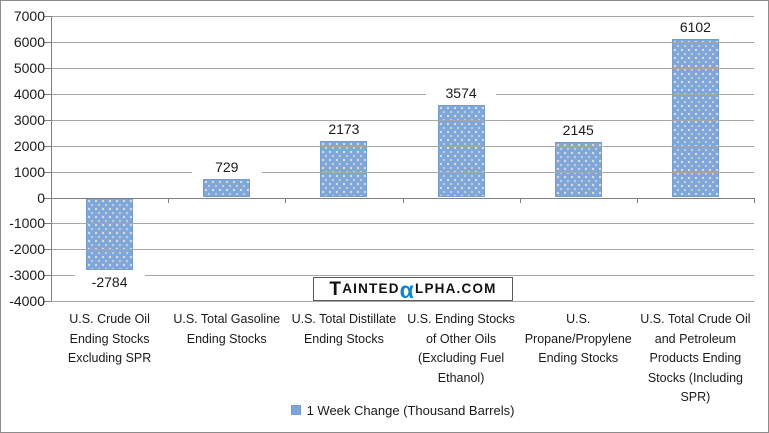  What do you see at coordinates (371, 288) in the screenshot?
I see `watermark-text-ainted: AINTED` at bounding box center [371, 288].